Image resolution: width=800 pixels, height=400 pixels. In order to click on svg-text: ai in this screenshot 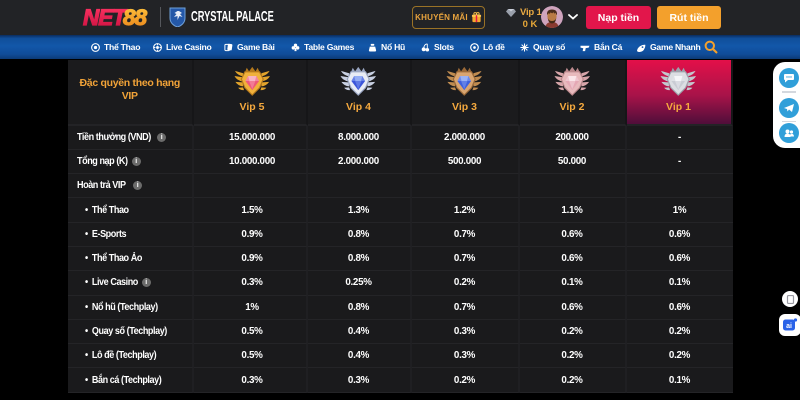, I will do `click(789, 326)`.